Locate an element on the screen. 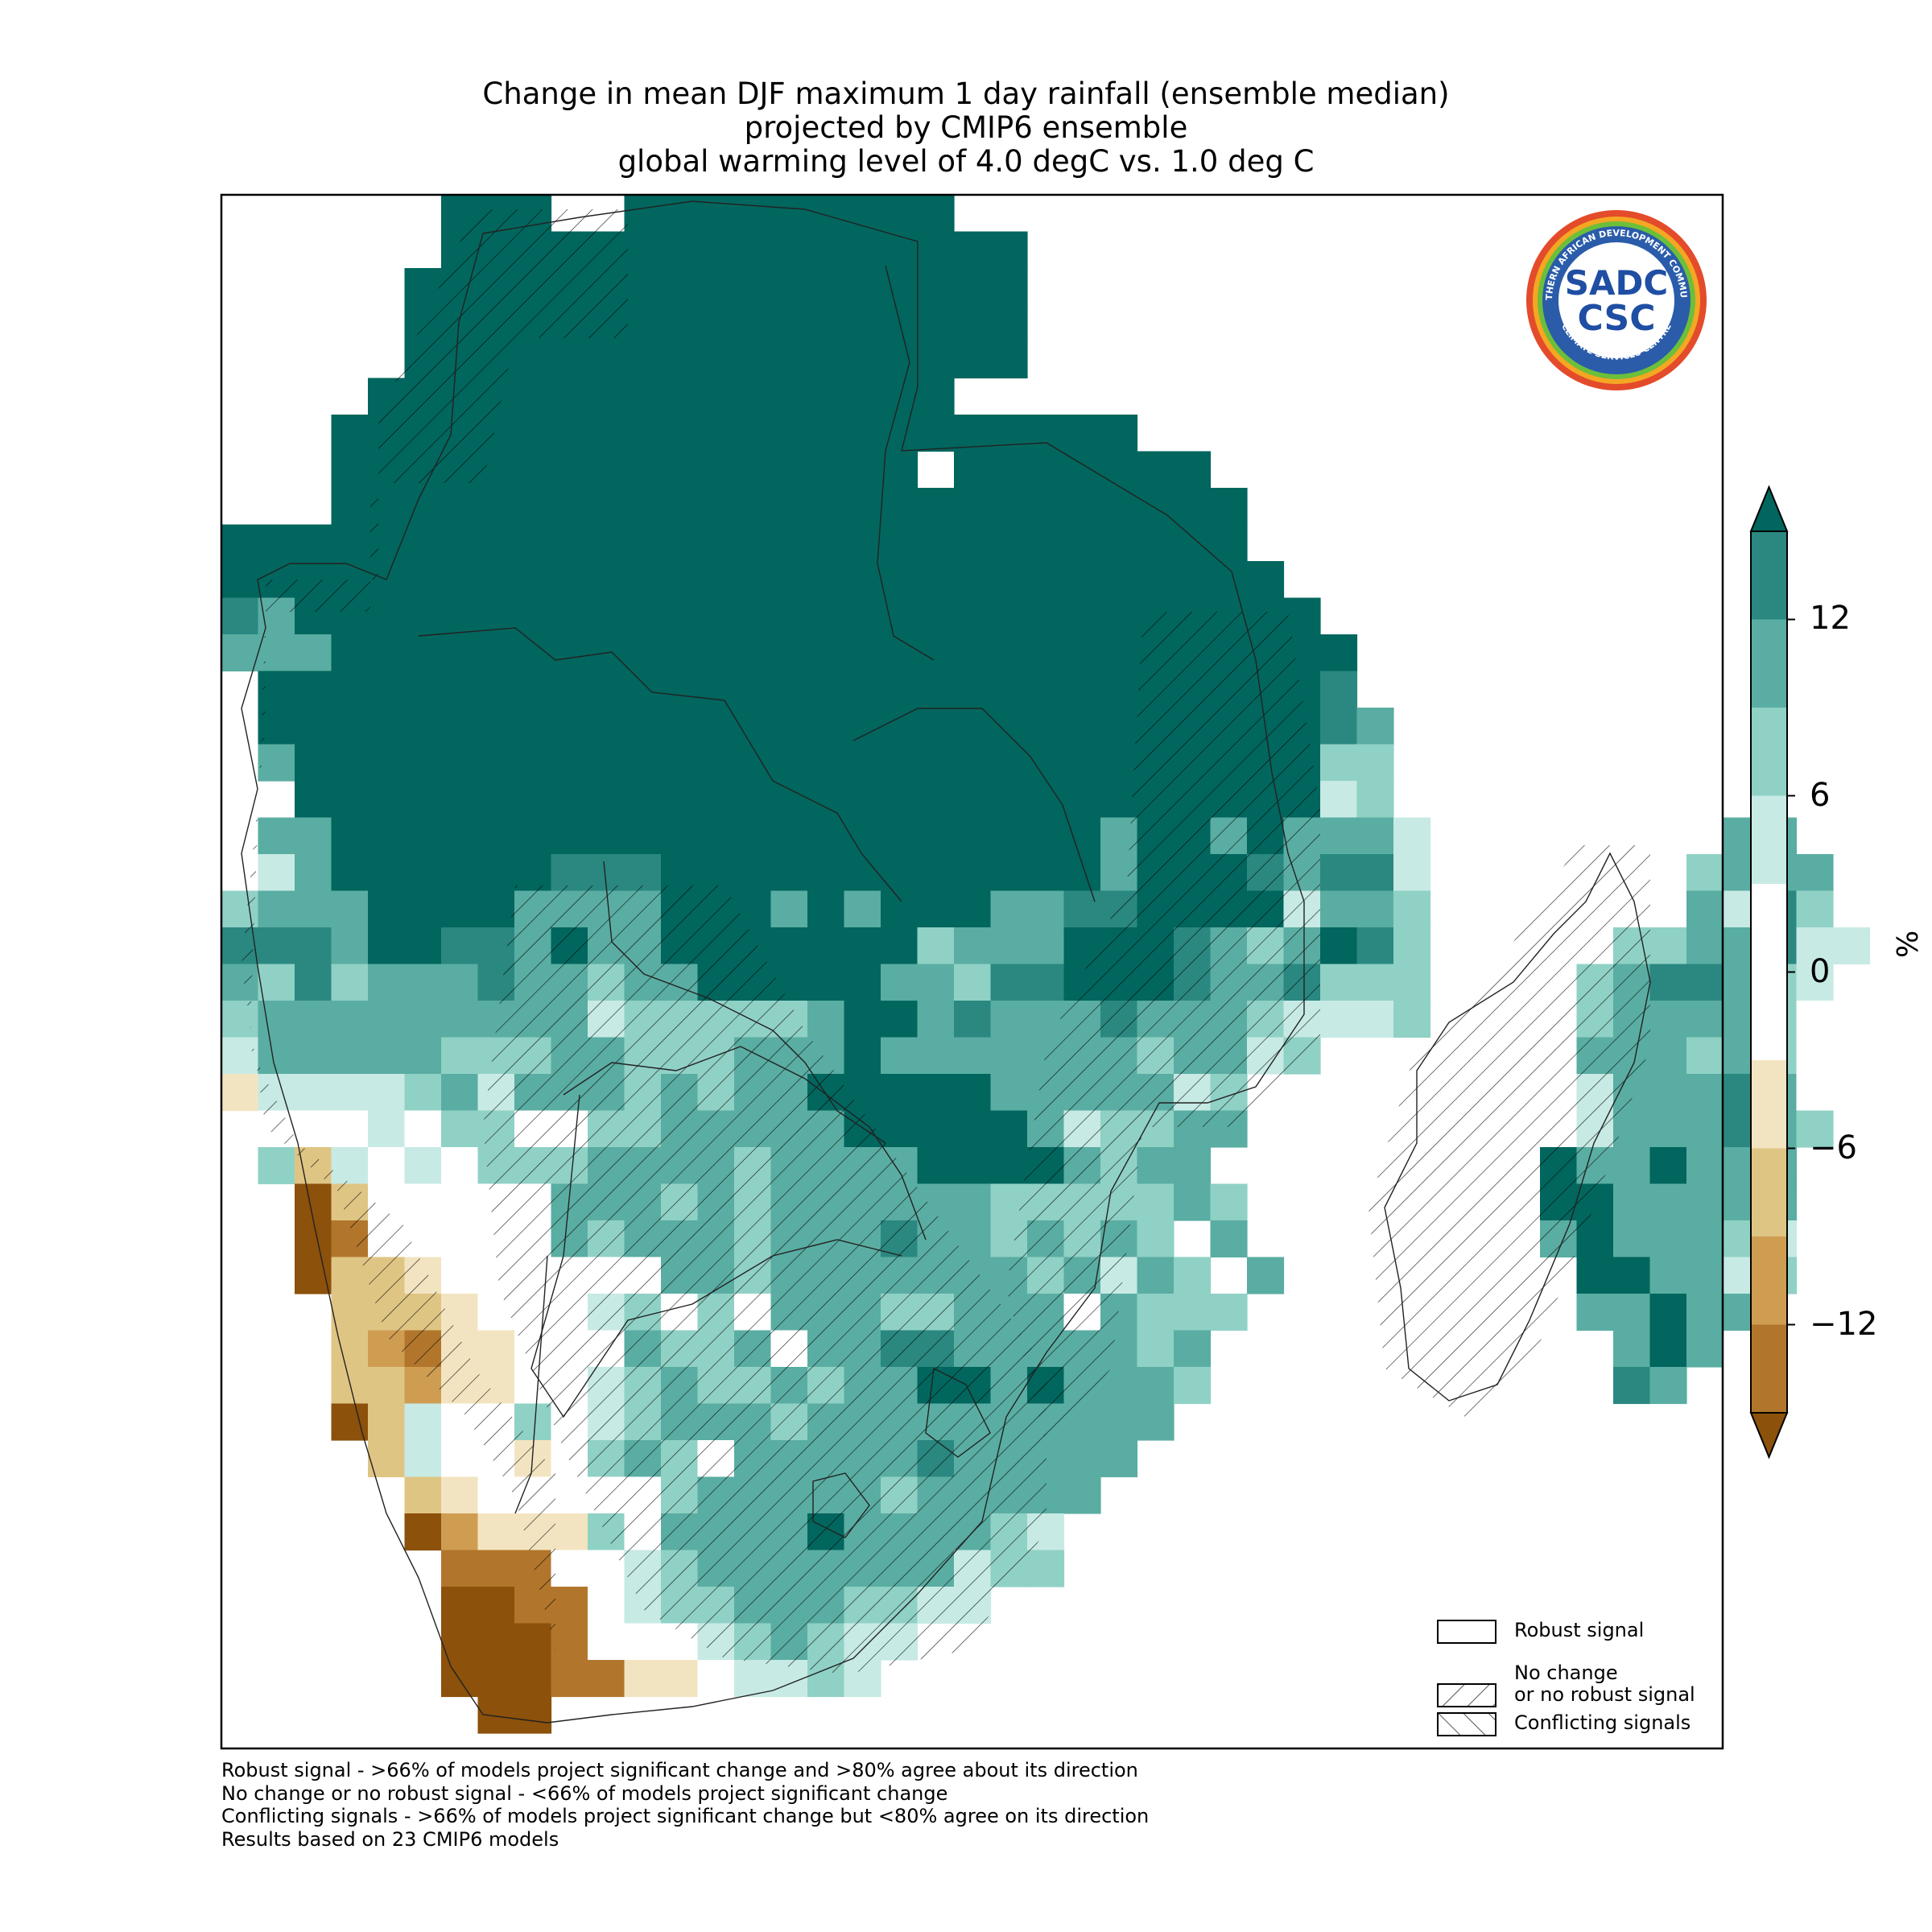 The image size is (1932, 1932). colorbar-tick-minus-6: −6 is located at coordinates (1833, 1147).